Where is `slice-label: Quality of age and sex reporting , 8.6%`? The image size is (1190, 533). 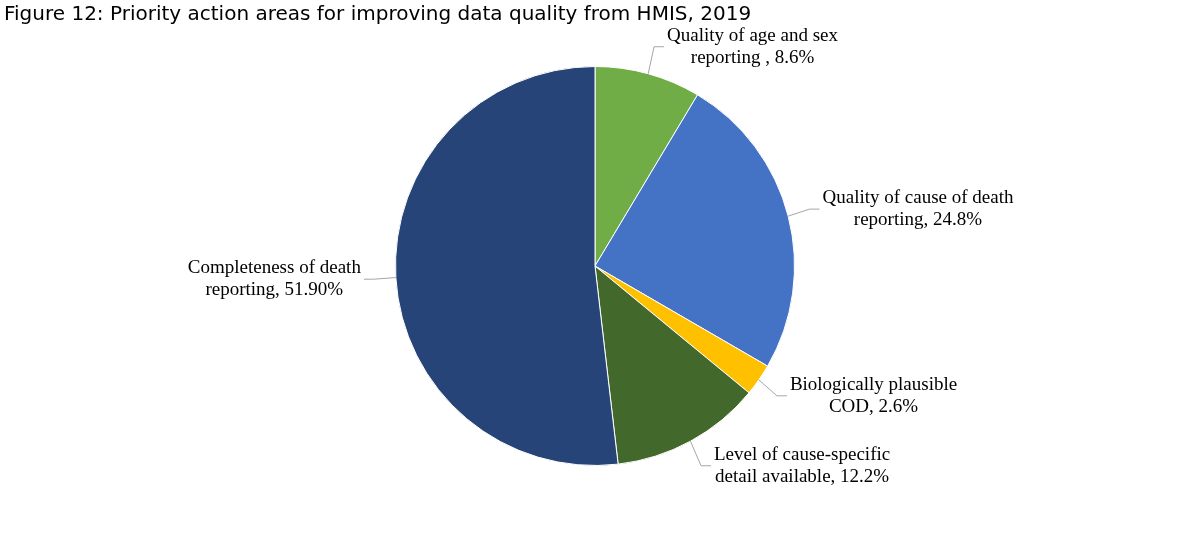 slice-label: Quality of age and sex reporting , 8.6% is located at coordinates (753, 45).